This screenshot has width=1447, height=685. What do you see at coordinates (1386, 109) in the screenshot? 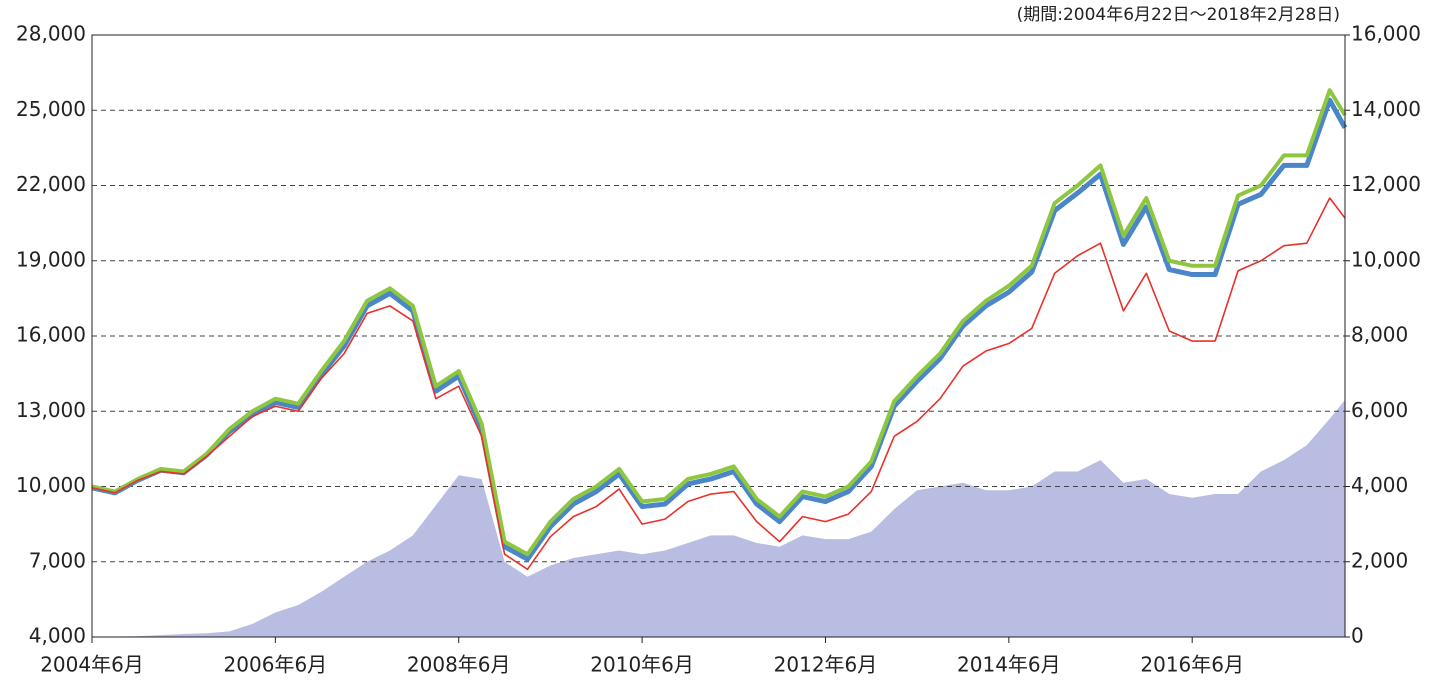
I see `y2-tick-label: 14,000` at bounding box center [1386, 109].